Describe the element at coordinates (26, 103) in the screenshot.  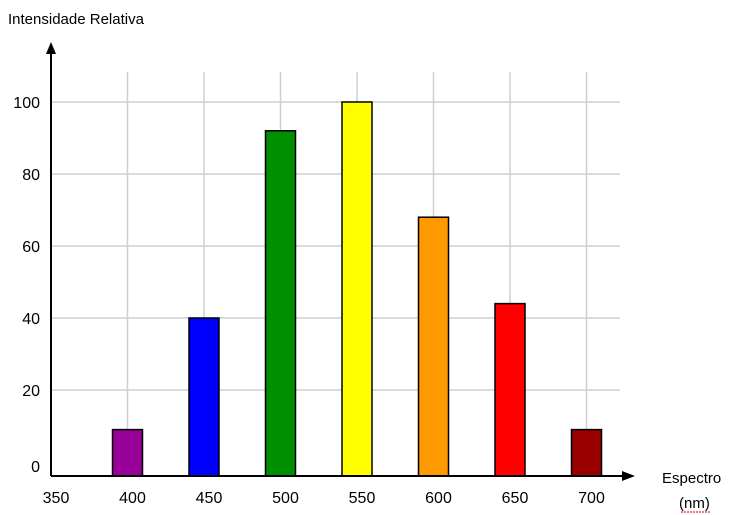
I see `y-tick-100: 100` at that location.